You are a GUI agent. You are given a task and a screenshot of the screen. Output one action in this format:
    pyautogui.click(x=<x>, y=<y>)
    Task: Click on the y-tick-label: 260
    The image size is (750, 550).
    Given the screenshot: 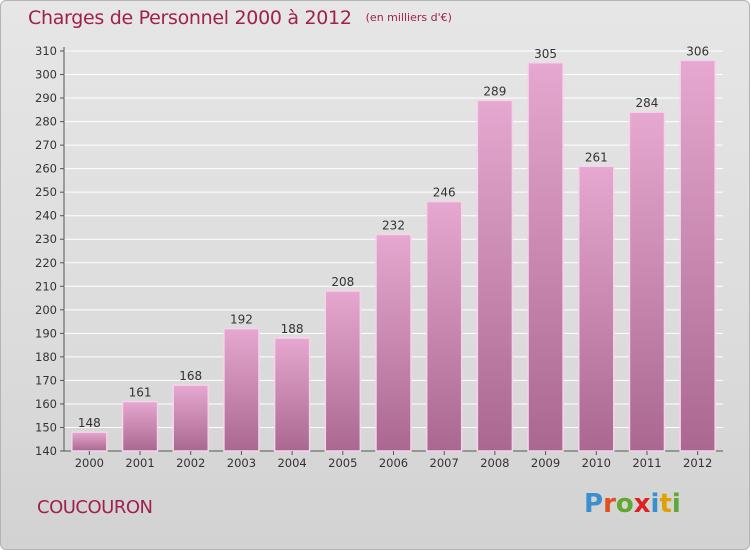 What is the action you would take?
    pyautogui.click(x=46, y=169)
    